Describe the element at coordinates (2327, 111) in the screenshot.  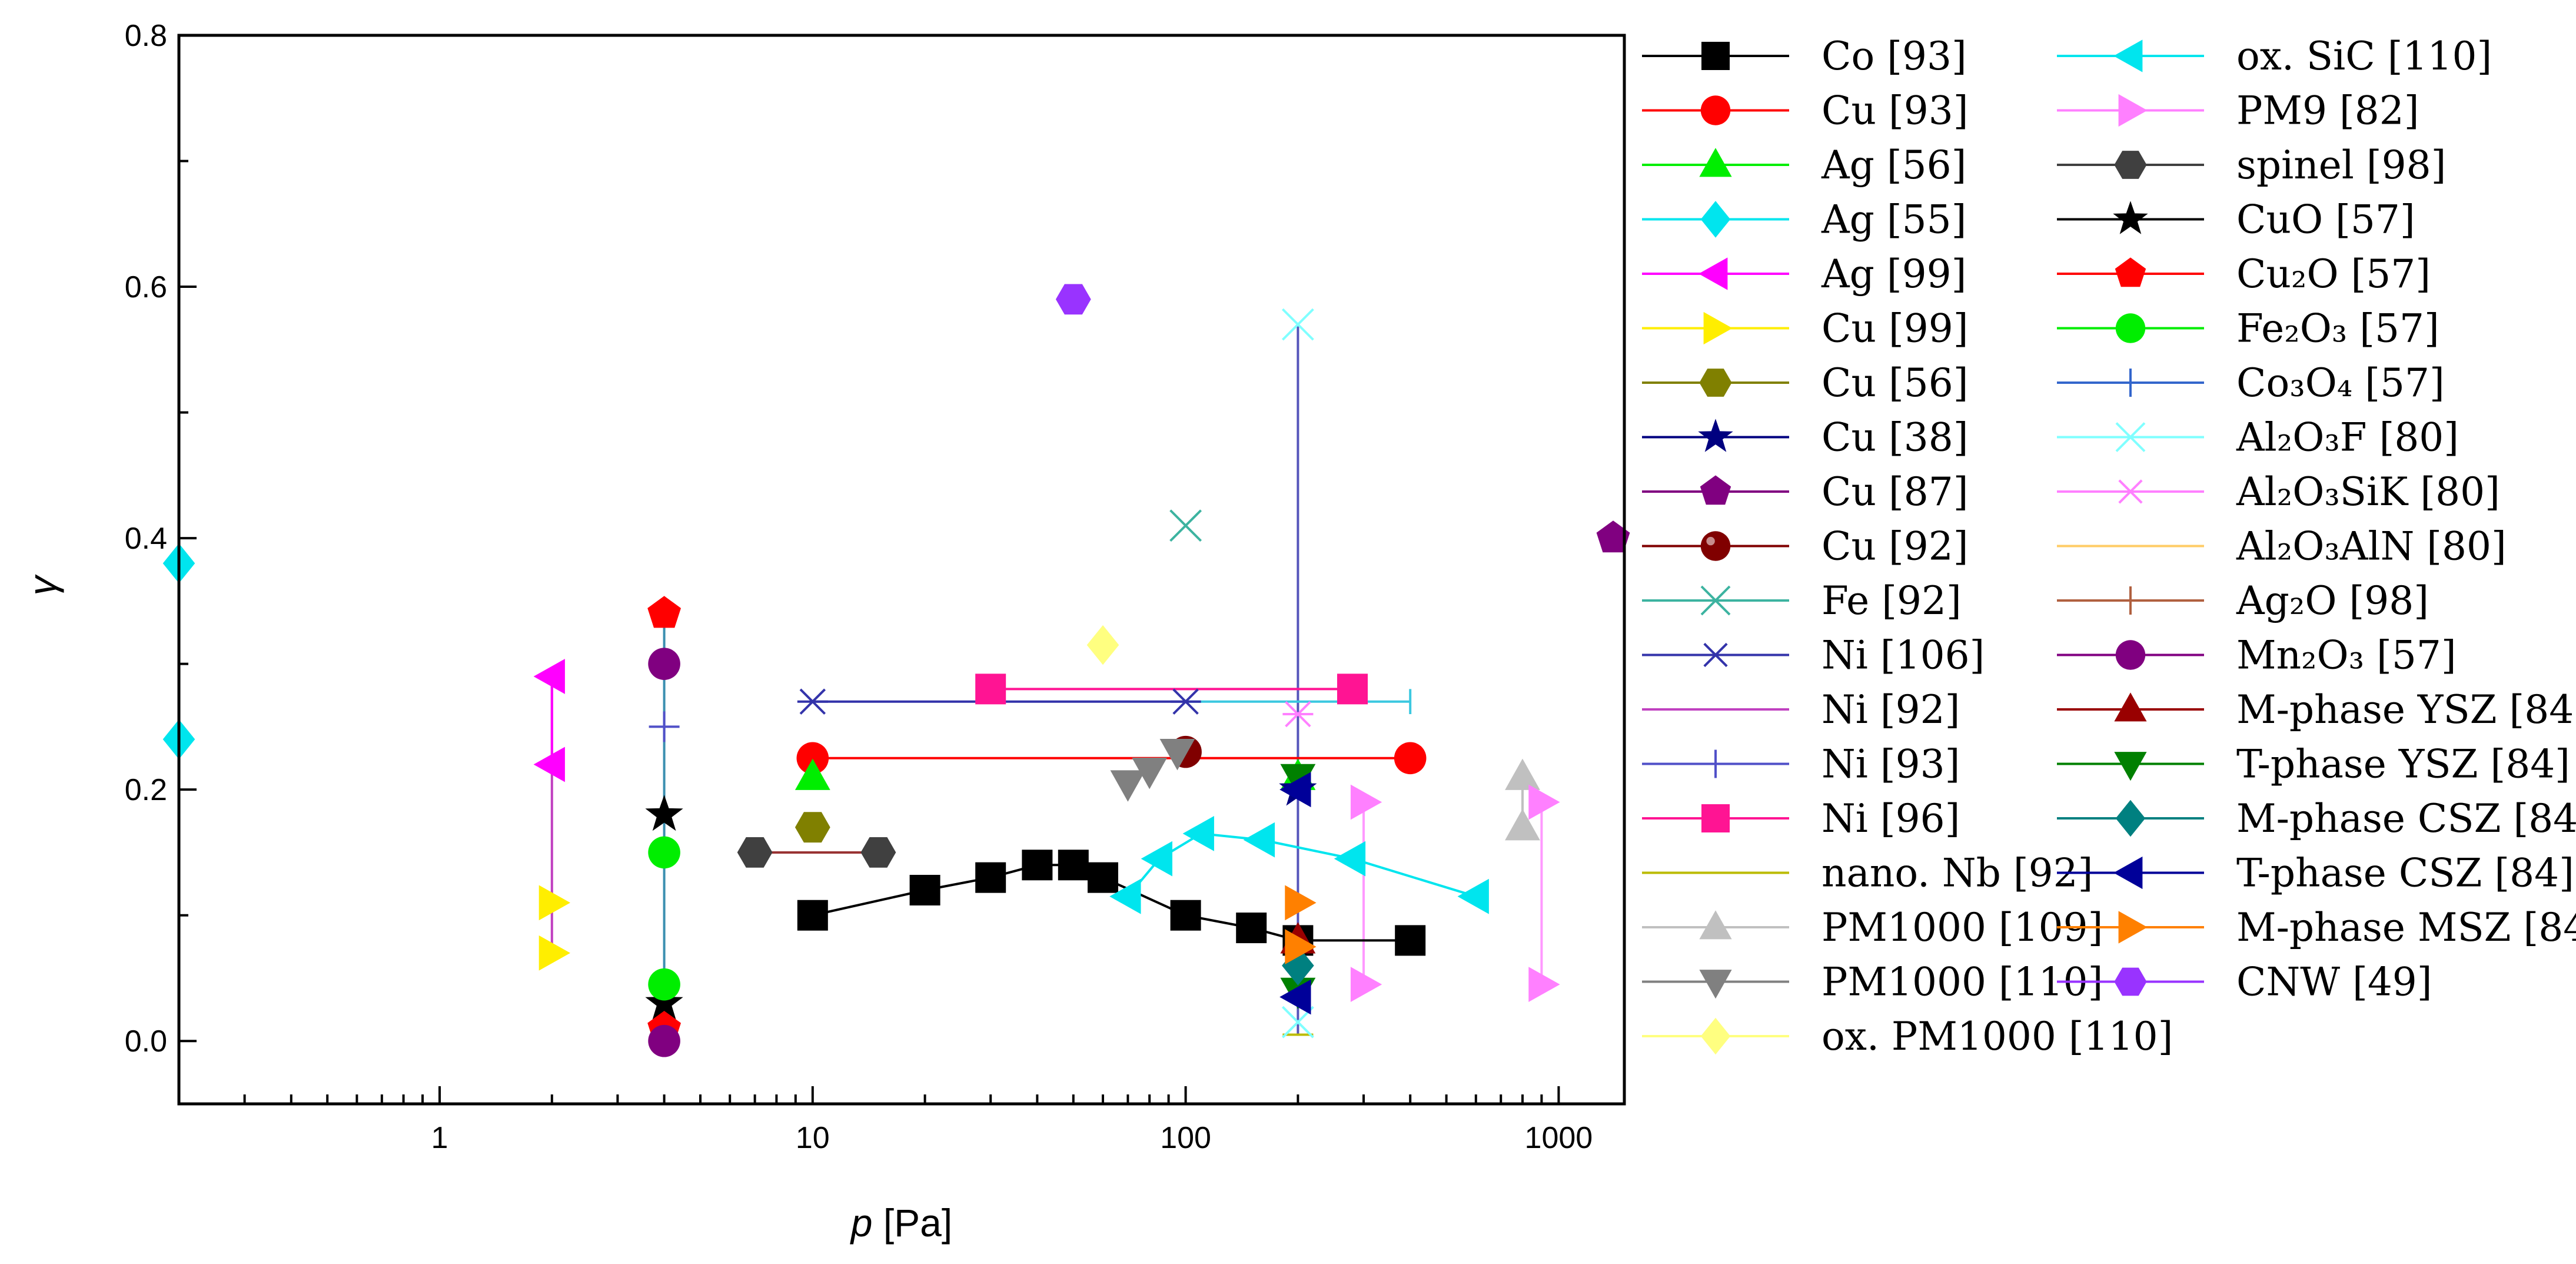
I see `legend-label: PM9 [82]` at that location.